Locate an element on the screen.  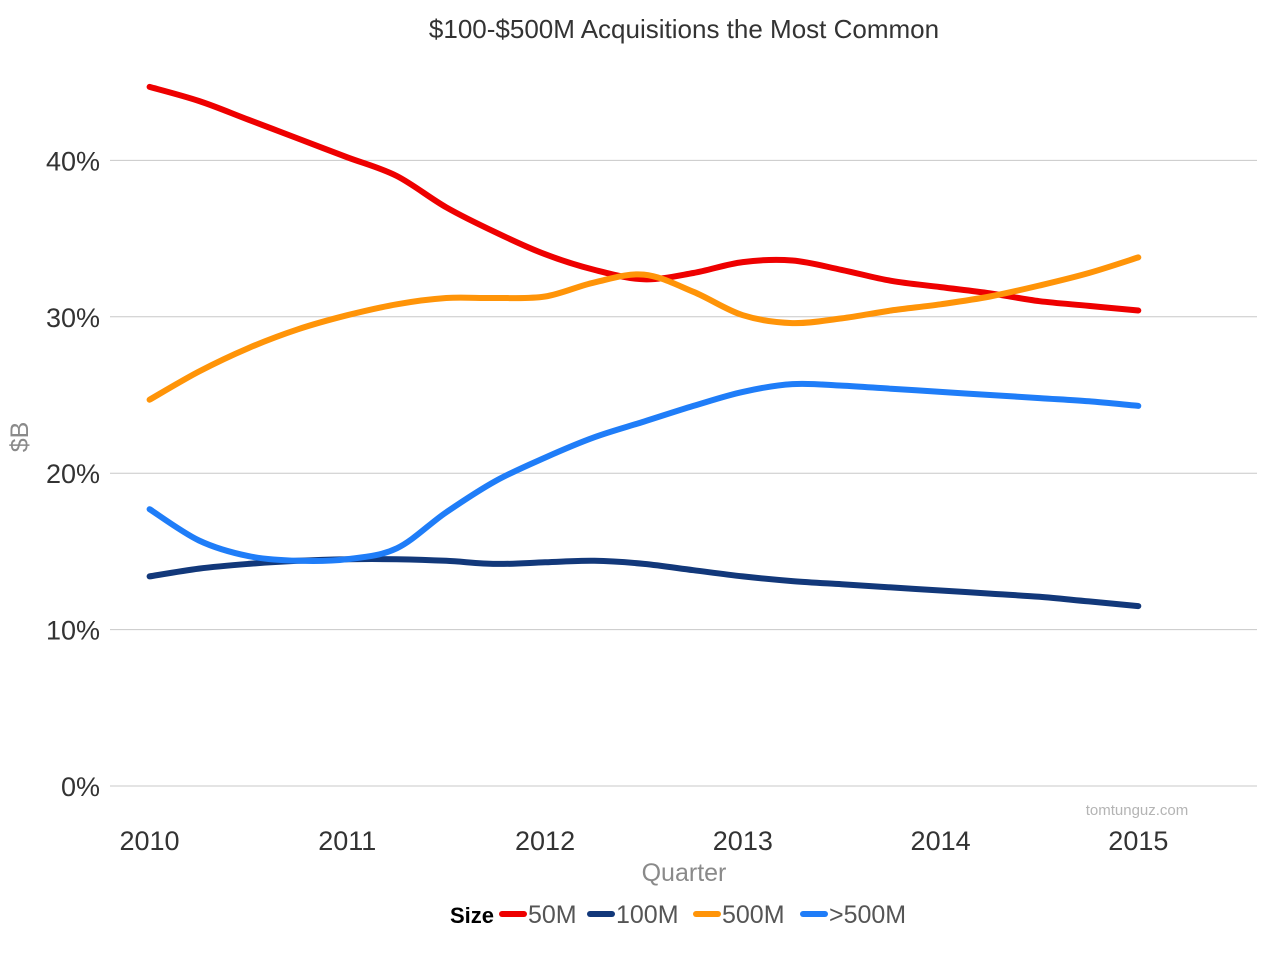
x-tick-label: 2012 is located at coordinates (545, 841).